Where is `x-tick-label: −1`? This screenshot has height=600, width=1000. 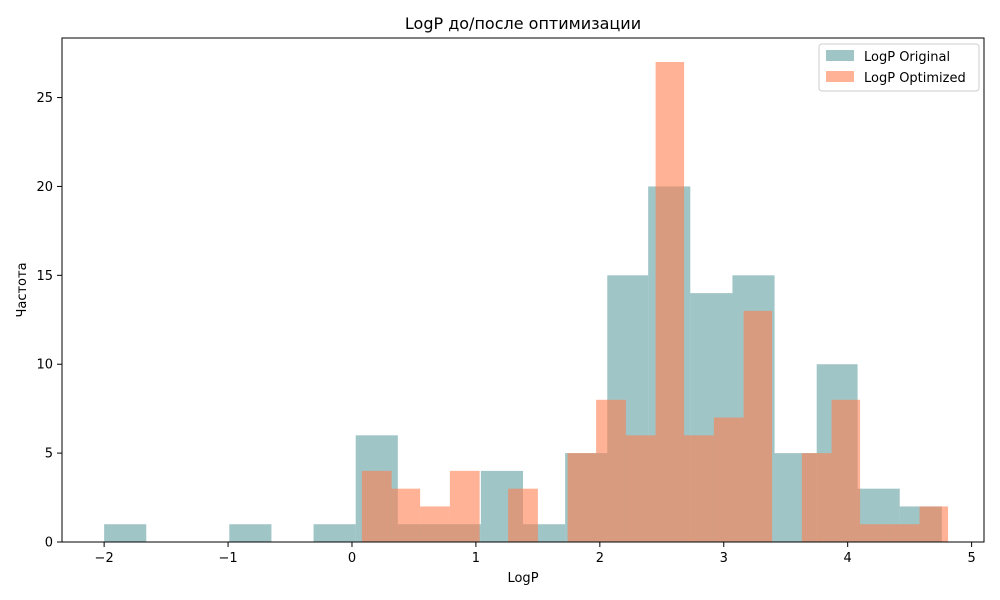
x-tick-label: −1 is located at coordinates (227, 558).